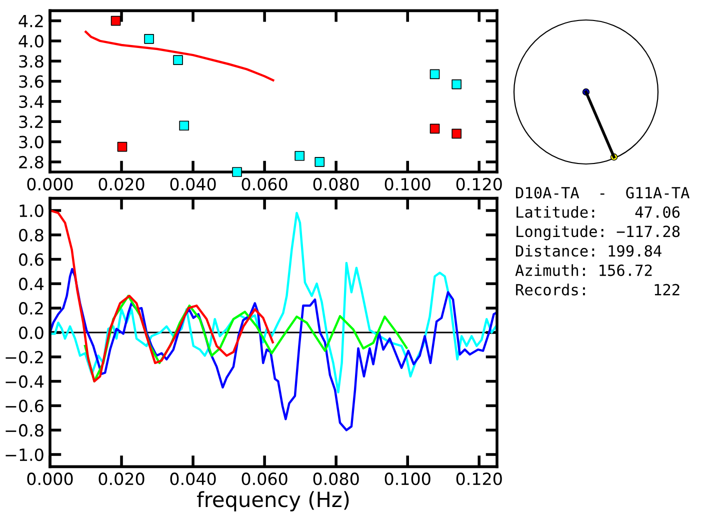 The width and height of the screenshot is (703, 519). Describe the element at coordinates (31, 284) in the screenshot. I see `y-tick-label: 0.4` at that location.